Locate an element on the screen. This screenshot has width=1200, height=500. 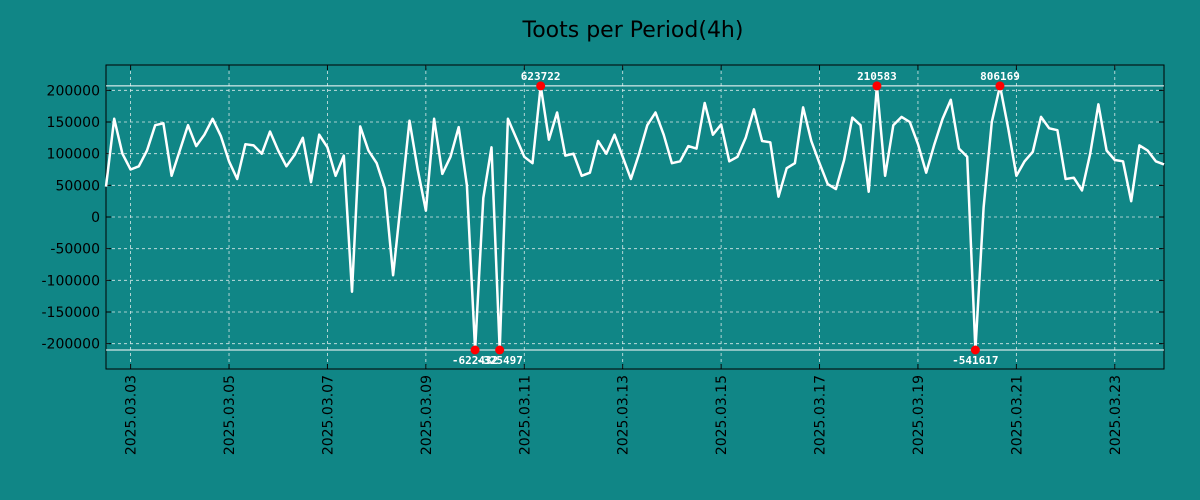
peak-label: 623722 is located at coordinates (541, 76).